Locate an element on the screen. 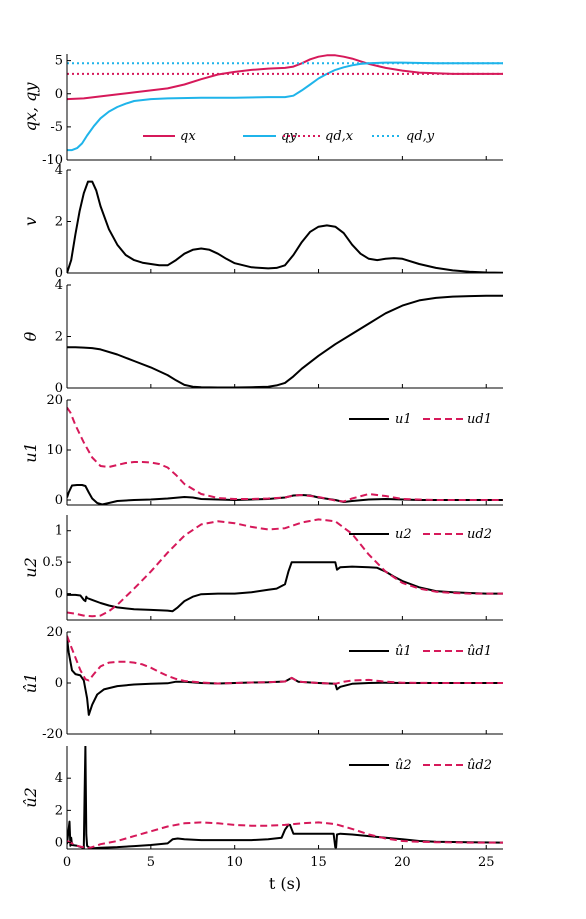 The image size is (586, 919). y-tick-label: 0.5 is located at coordinates (52, 562).